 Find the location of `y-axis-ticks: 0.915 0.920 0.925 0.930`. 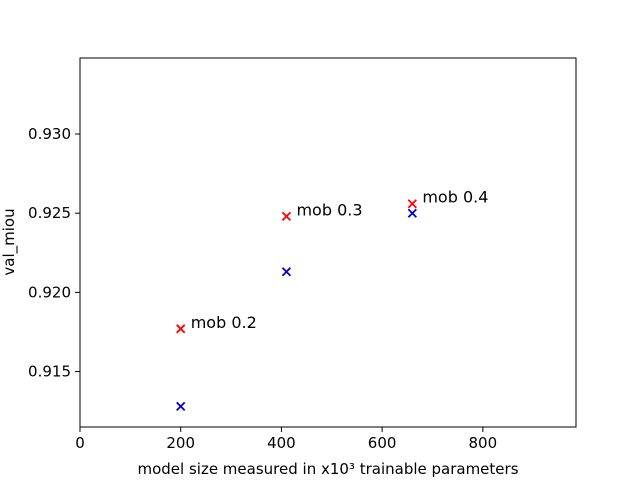

y-axis-ticks: 0.915 0.920 0.925 0.930 is located at coordinates (54, 253).